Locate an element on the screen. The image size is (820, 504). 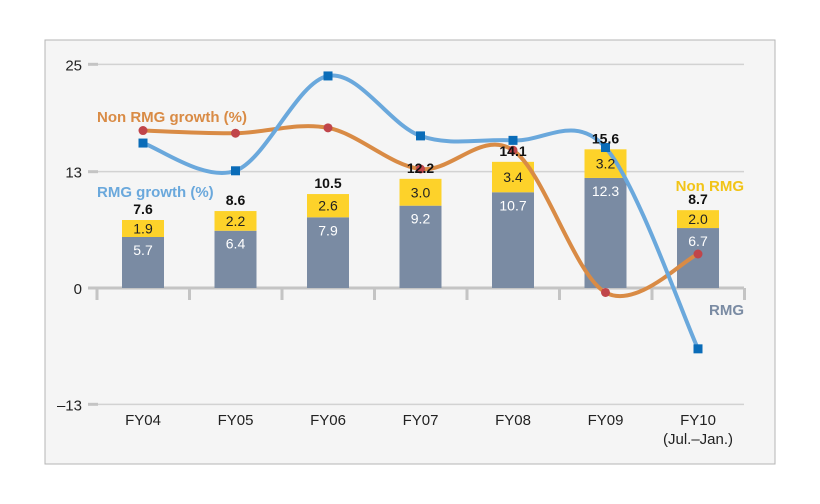
bar-total-label: 15.6 is located at coordinates (605, 138).